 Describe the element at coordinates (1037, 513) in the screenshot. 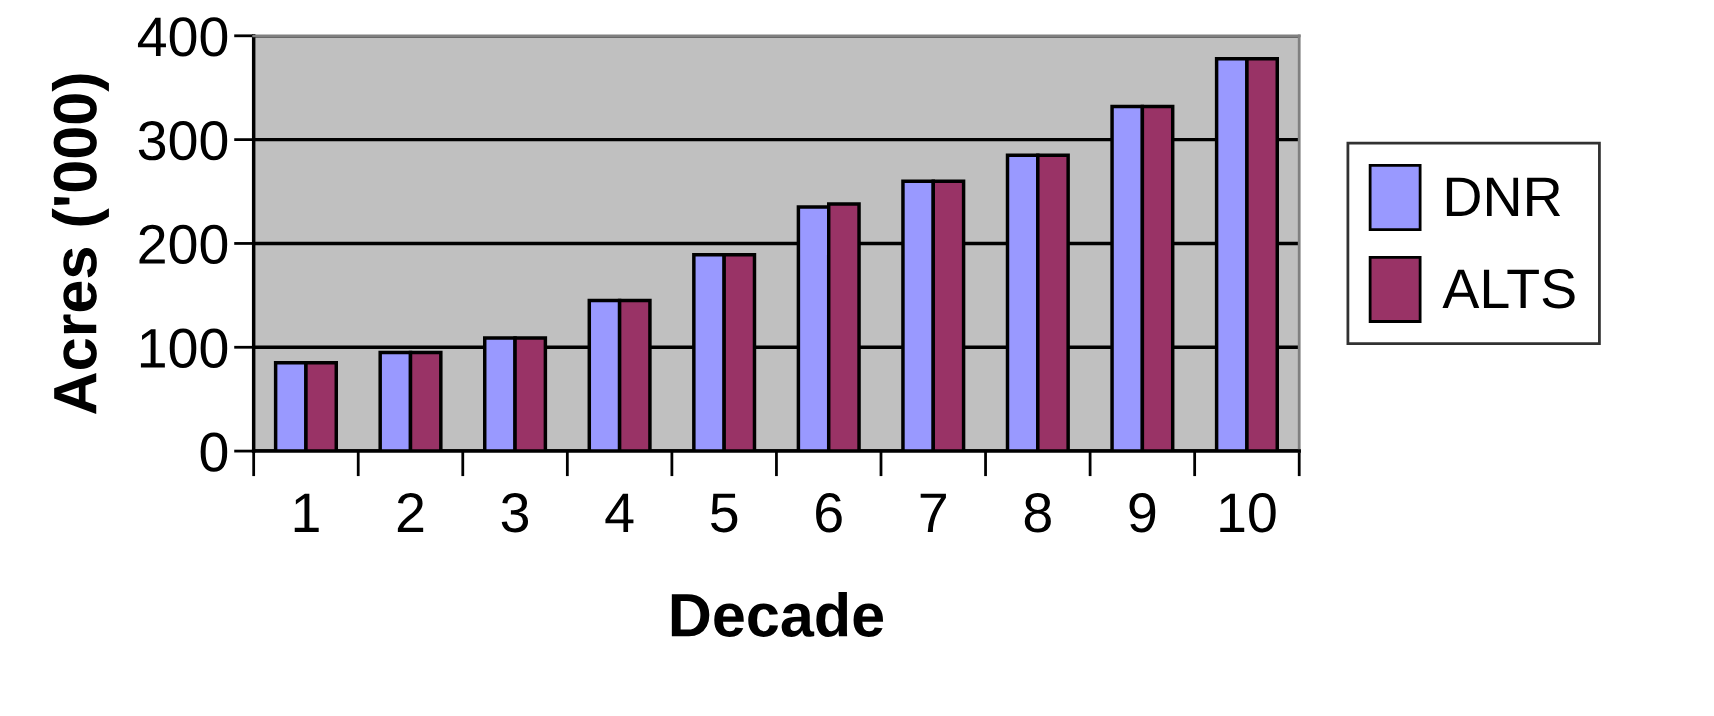

I see `x-tick-label: 8` at that location.